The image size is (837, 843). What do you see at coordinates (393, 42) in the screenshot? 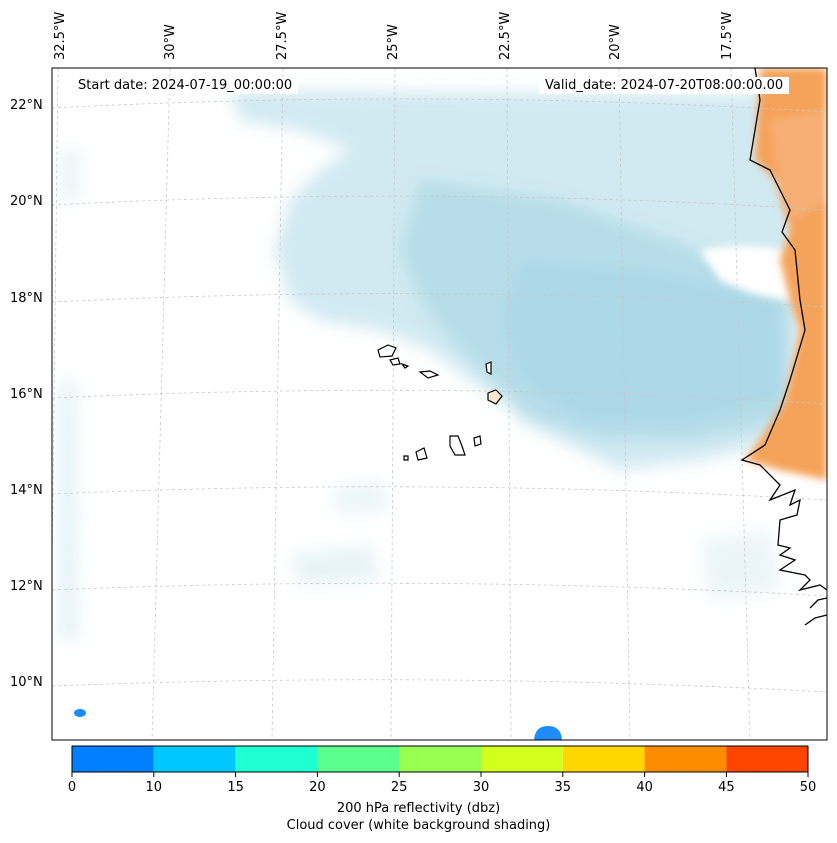
I see `lon-label-25w: 25°W` at bounding box center [393, 42].